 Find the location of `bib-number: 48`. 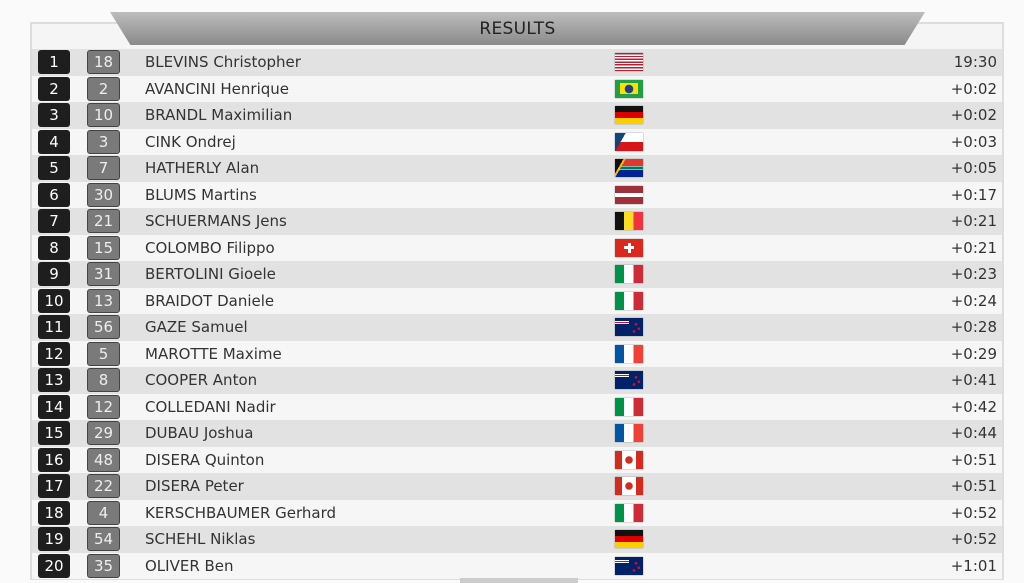

bib-number: 48 is located at coordinates (103, 459).